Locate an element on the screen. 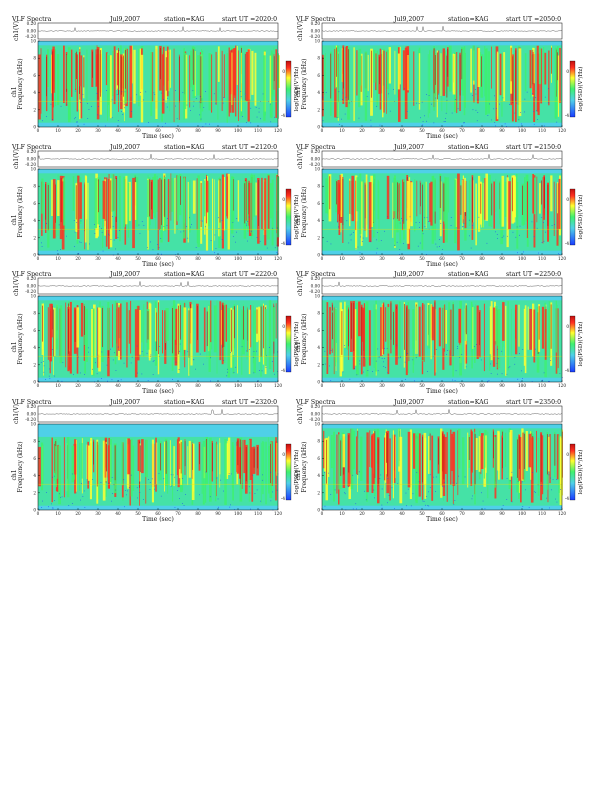 The width and height of the screenshot is (612, 792). y-tick-label: 4 is located at coordinates (34, 347).